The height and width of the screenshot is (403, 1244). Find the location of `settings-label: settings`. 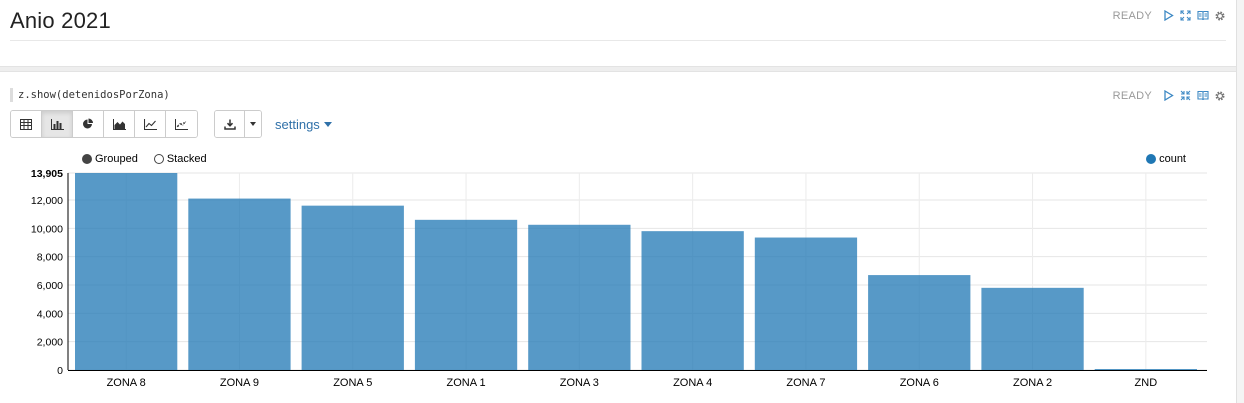

settings-label: settings is located at coordinates (297, 124).